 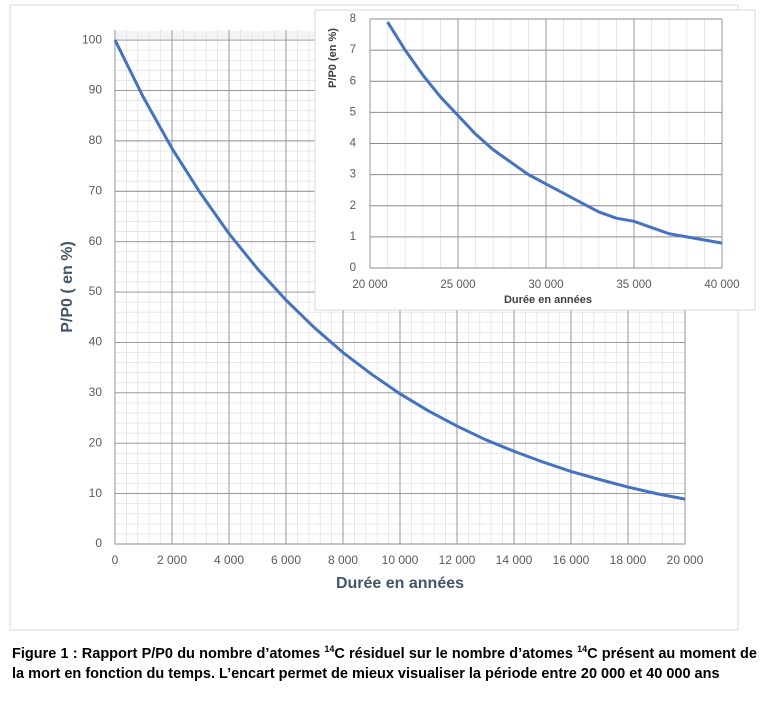 What do you see at coordinates (457, 285) in the screenshot?
I see `x-tick-label: 25 000` at bounding box center [457, 285].